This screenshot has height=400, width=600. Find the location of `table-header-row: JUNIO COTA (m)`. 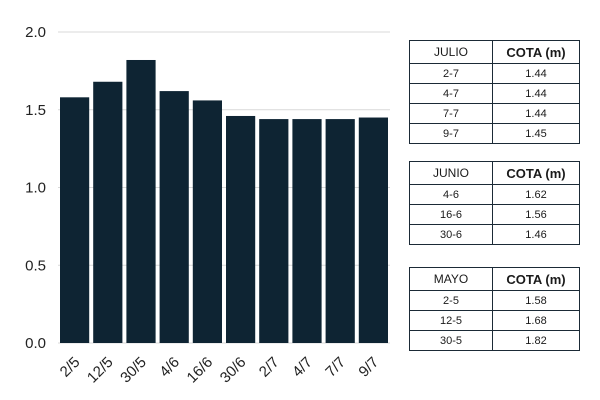

table-header-row: JUNIO COTA (m) is located at coordinates (494, 173).